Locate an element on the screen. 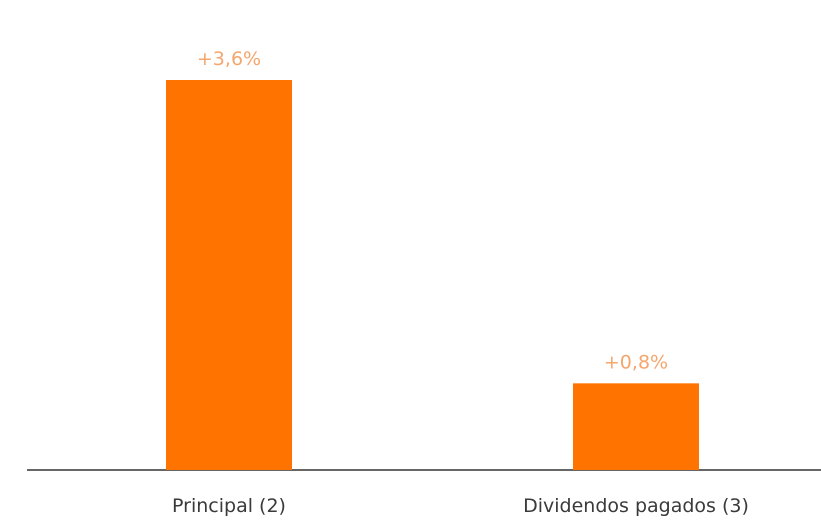 The height and width of the screenshot is (524, 821). category-label-1: Principal (2) is located at coordinates (229, 506).